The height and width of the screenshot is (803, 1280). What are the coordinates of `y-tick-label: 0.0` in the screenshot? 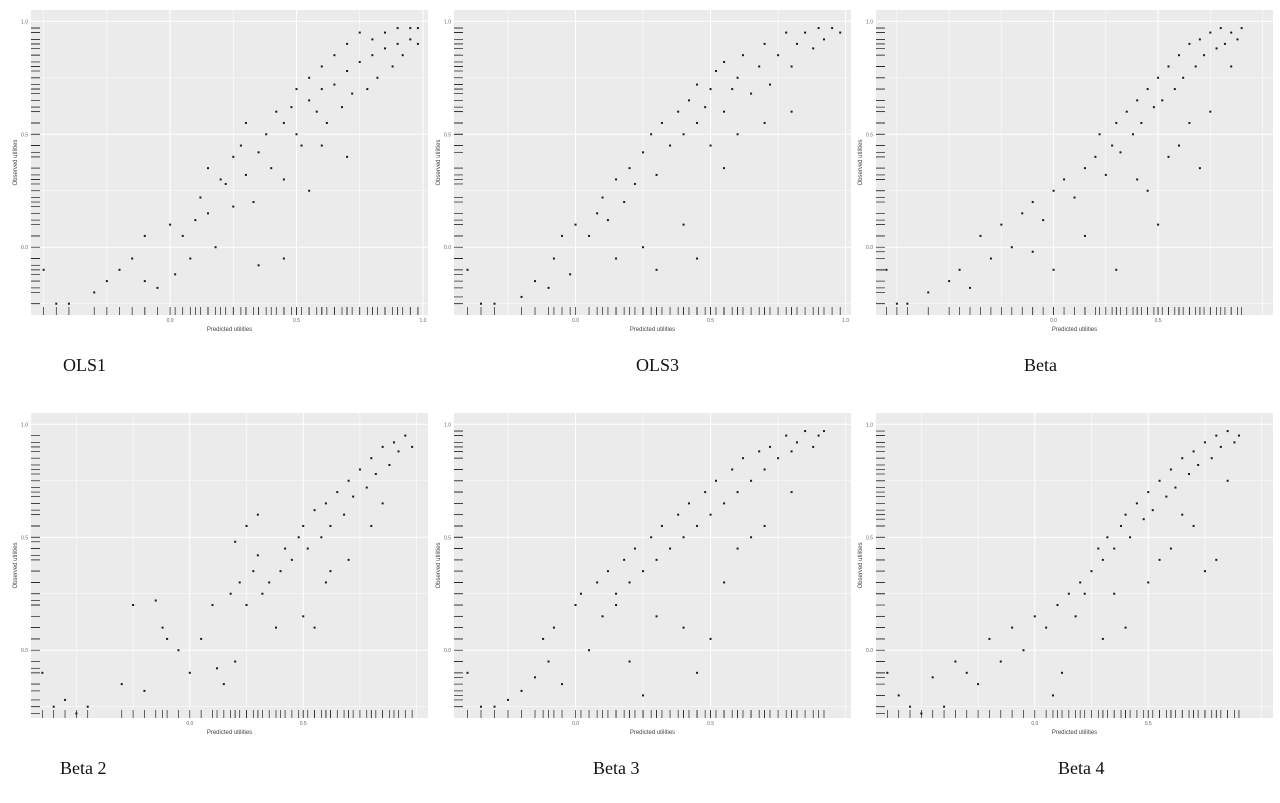 It's located at (447, 651).